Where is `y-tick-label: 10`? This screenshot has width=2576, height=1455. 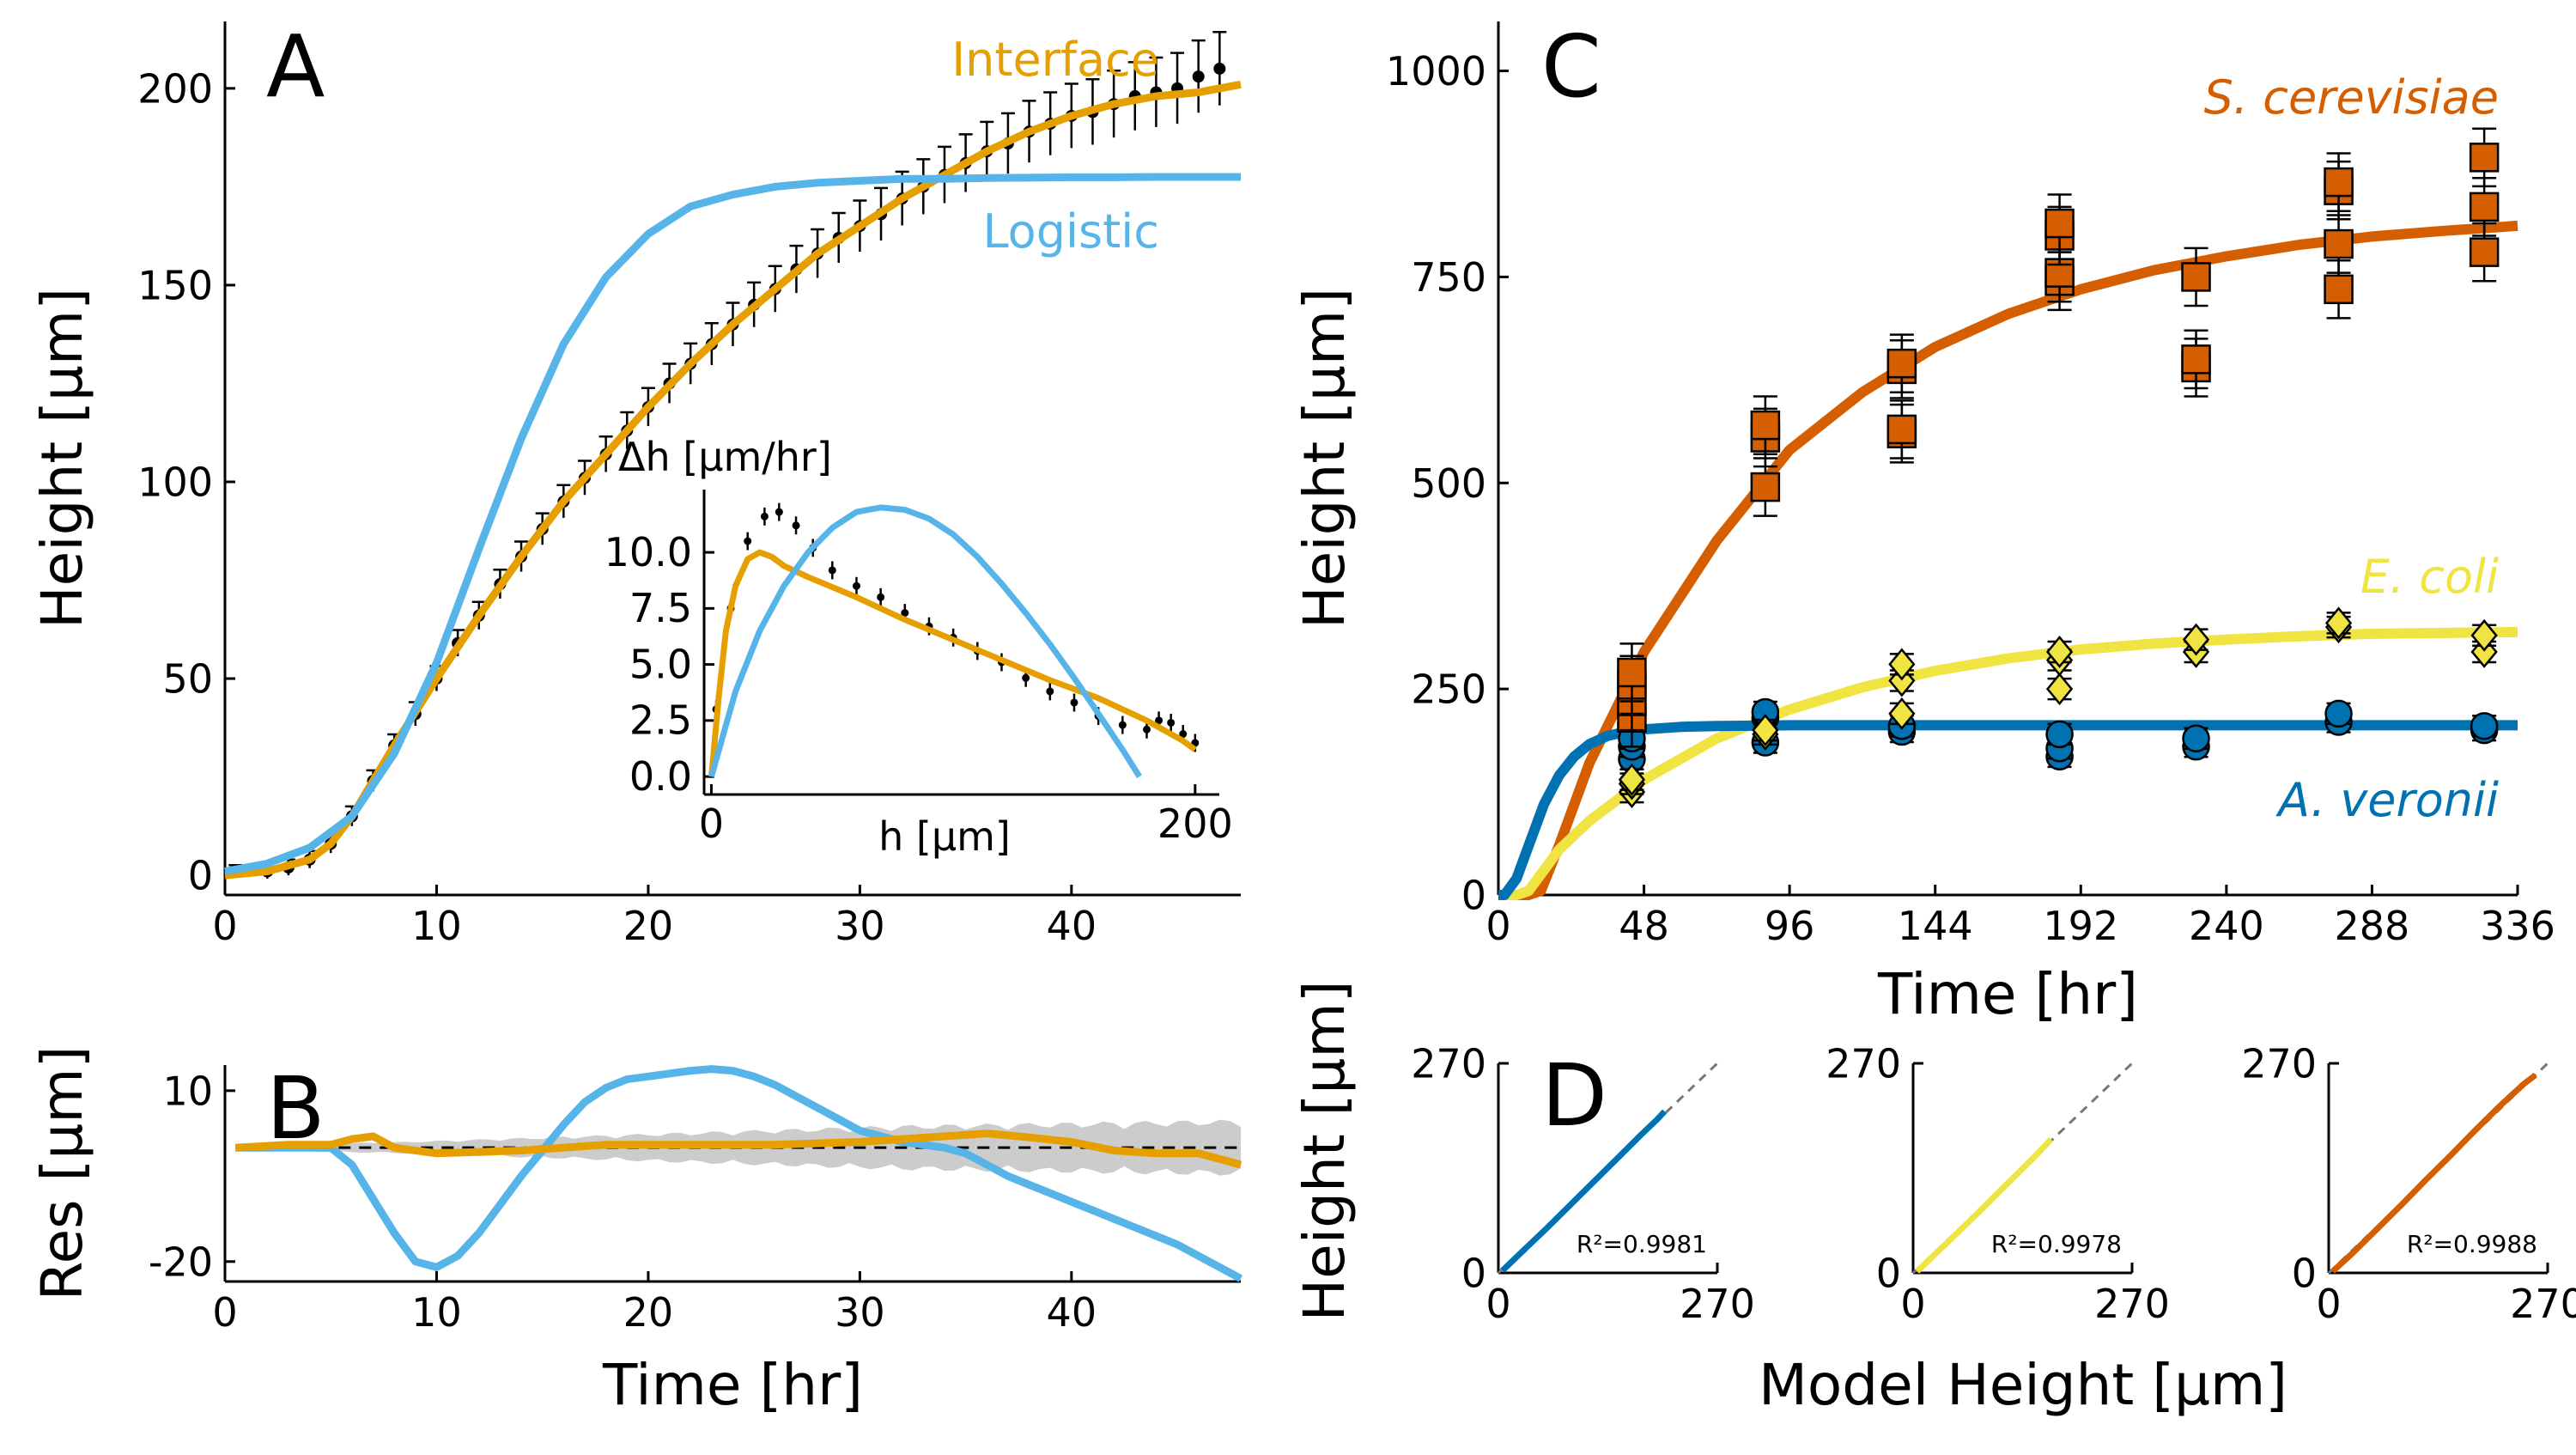
y-tick-label: 10 is located at coordinates (187, 1091).